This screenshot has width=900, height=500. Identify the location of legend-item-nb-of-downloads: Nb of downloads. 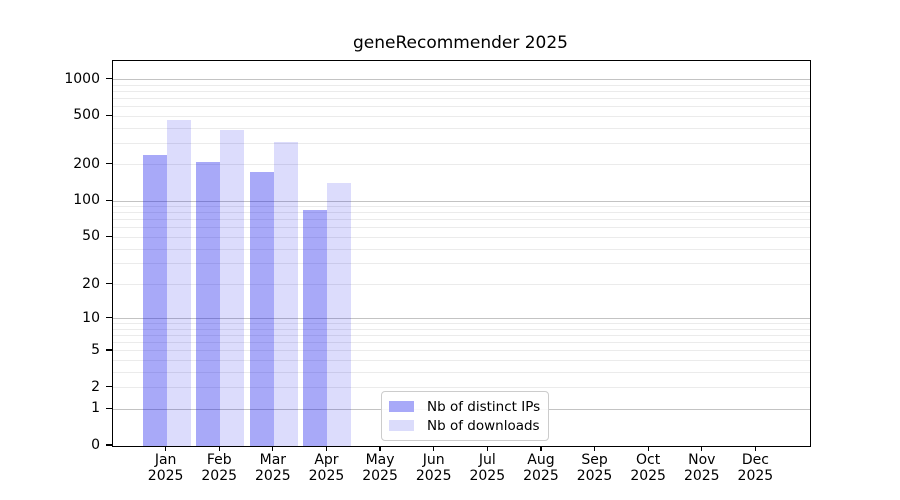
(464, 425).